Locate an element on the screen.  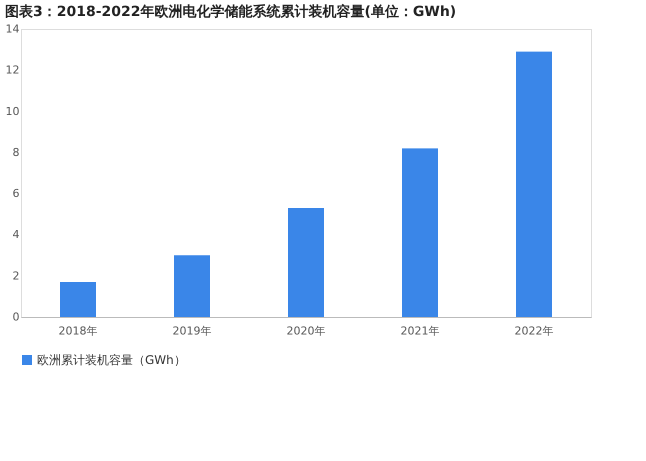
legend-label: 欧洲累计装机容量（GWh） is located at coordinates (111, 360).